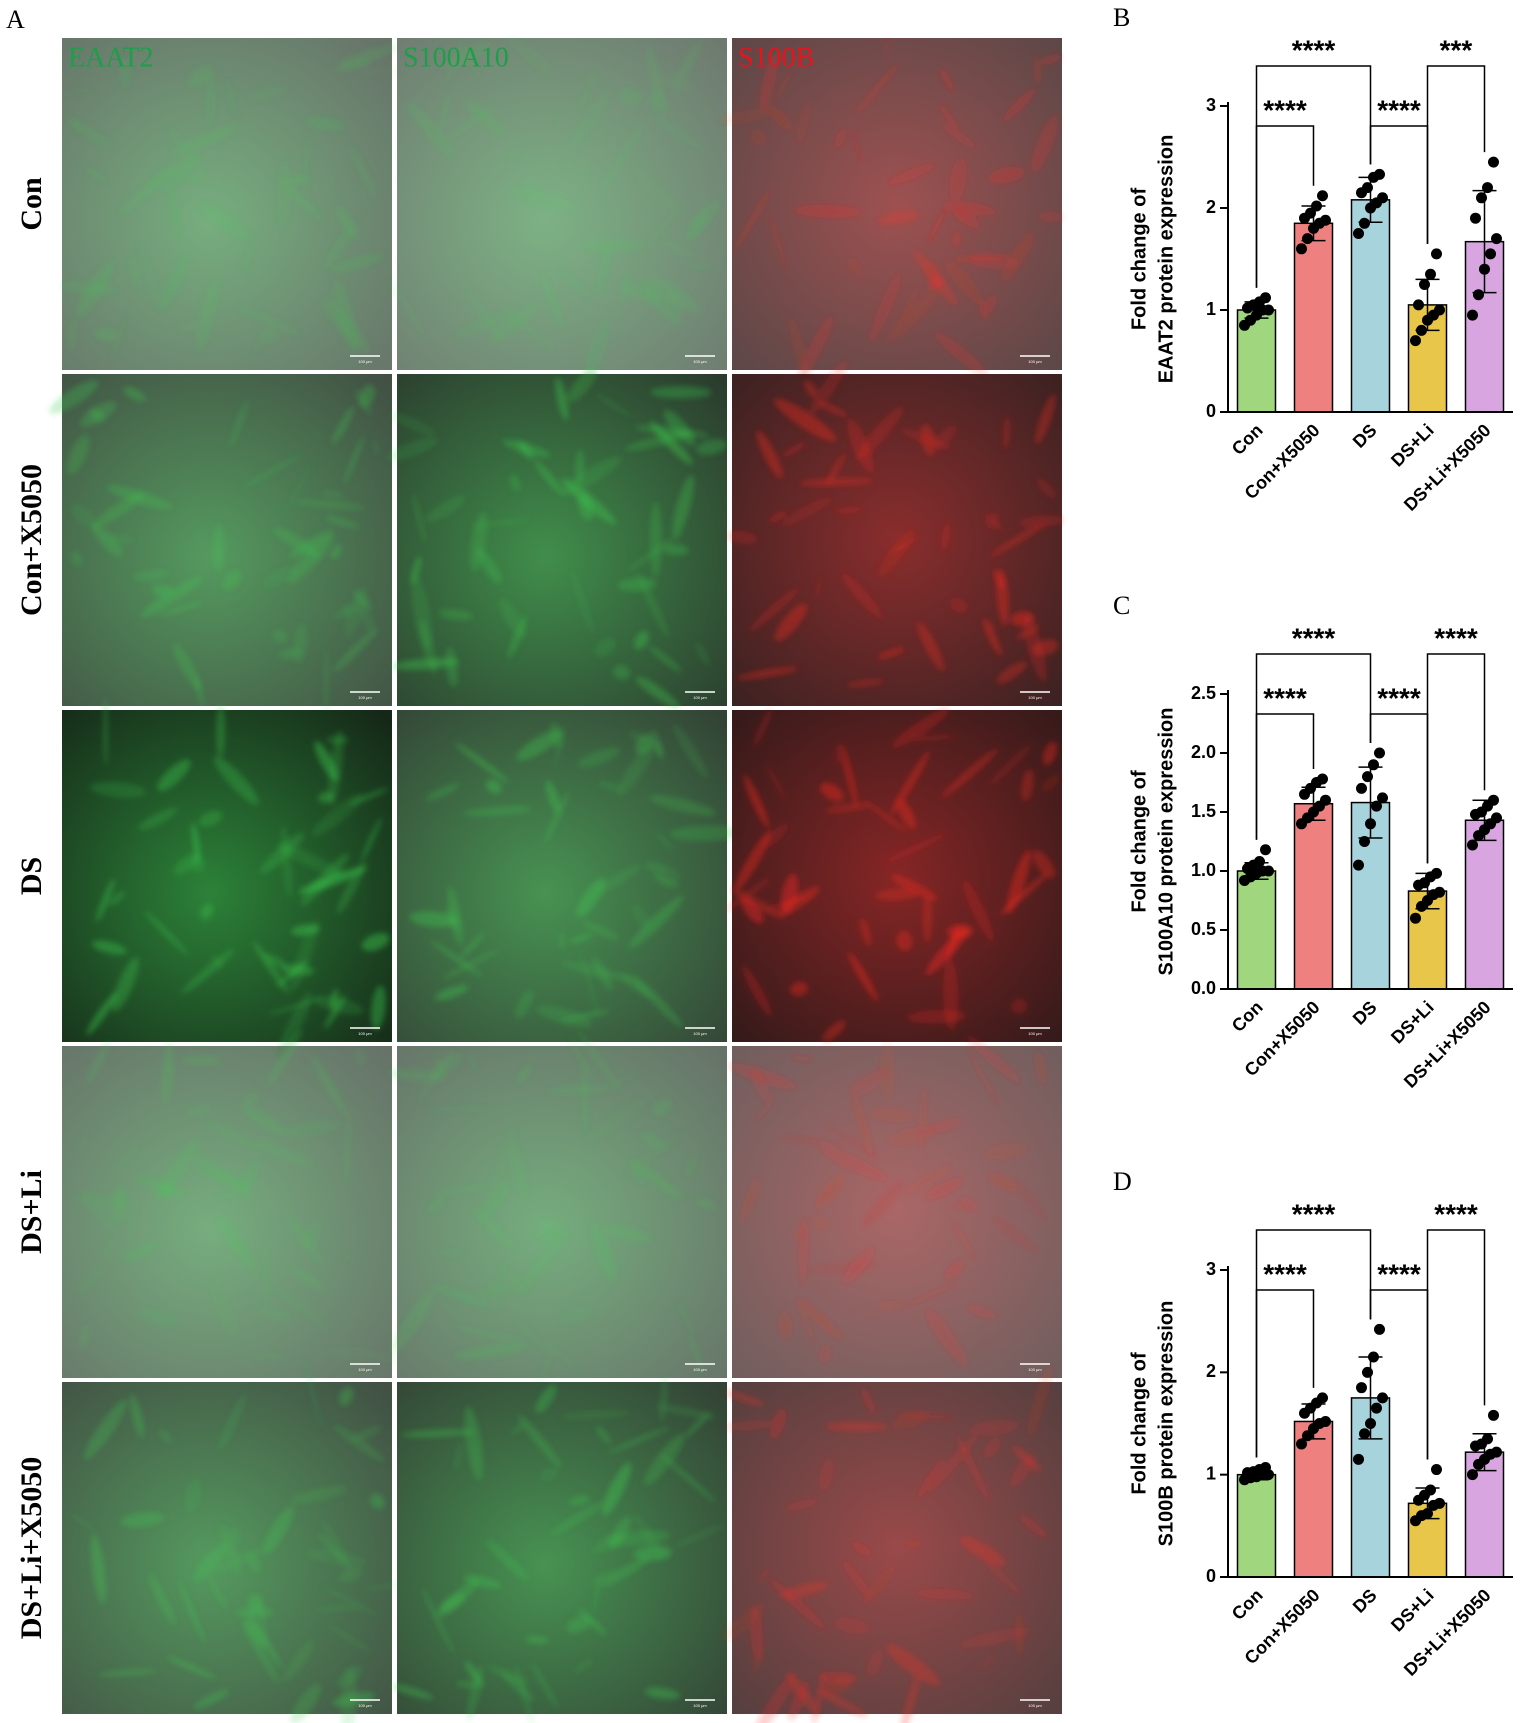  Describe the element at coordinates (562, 1548) in the screenshot. I see `micrograph-bg` at that location.